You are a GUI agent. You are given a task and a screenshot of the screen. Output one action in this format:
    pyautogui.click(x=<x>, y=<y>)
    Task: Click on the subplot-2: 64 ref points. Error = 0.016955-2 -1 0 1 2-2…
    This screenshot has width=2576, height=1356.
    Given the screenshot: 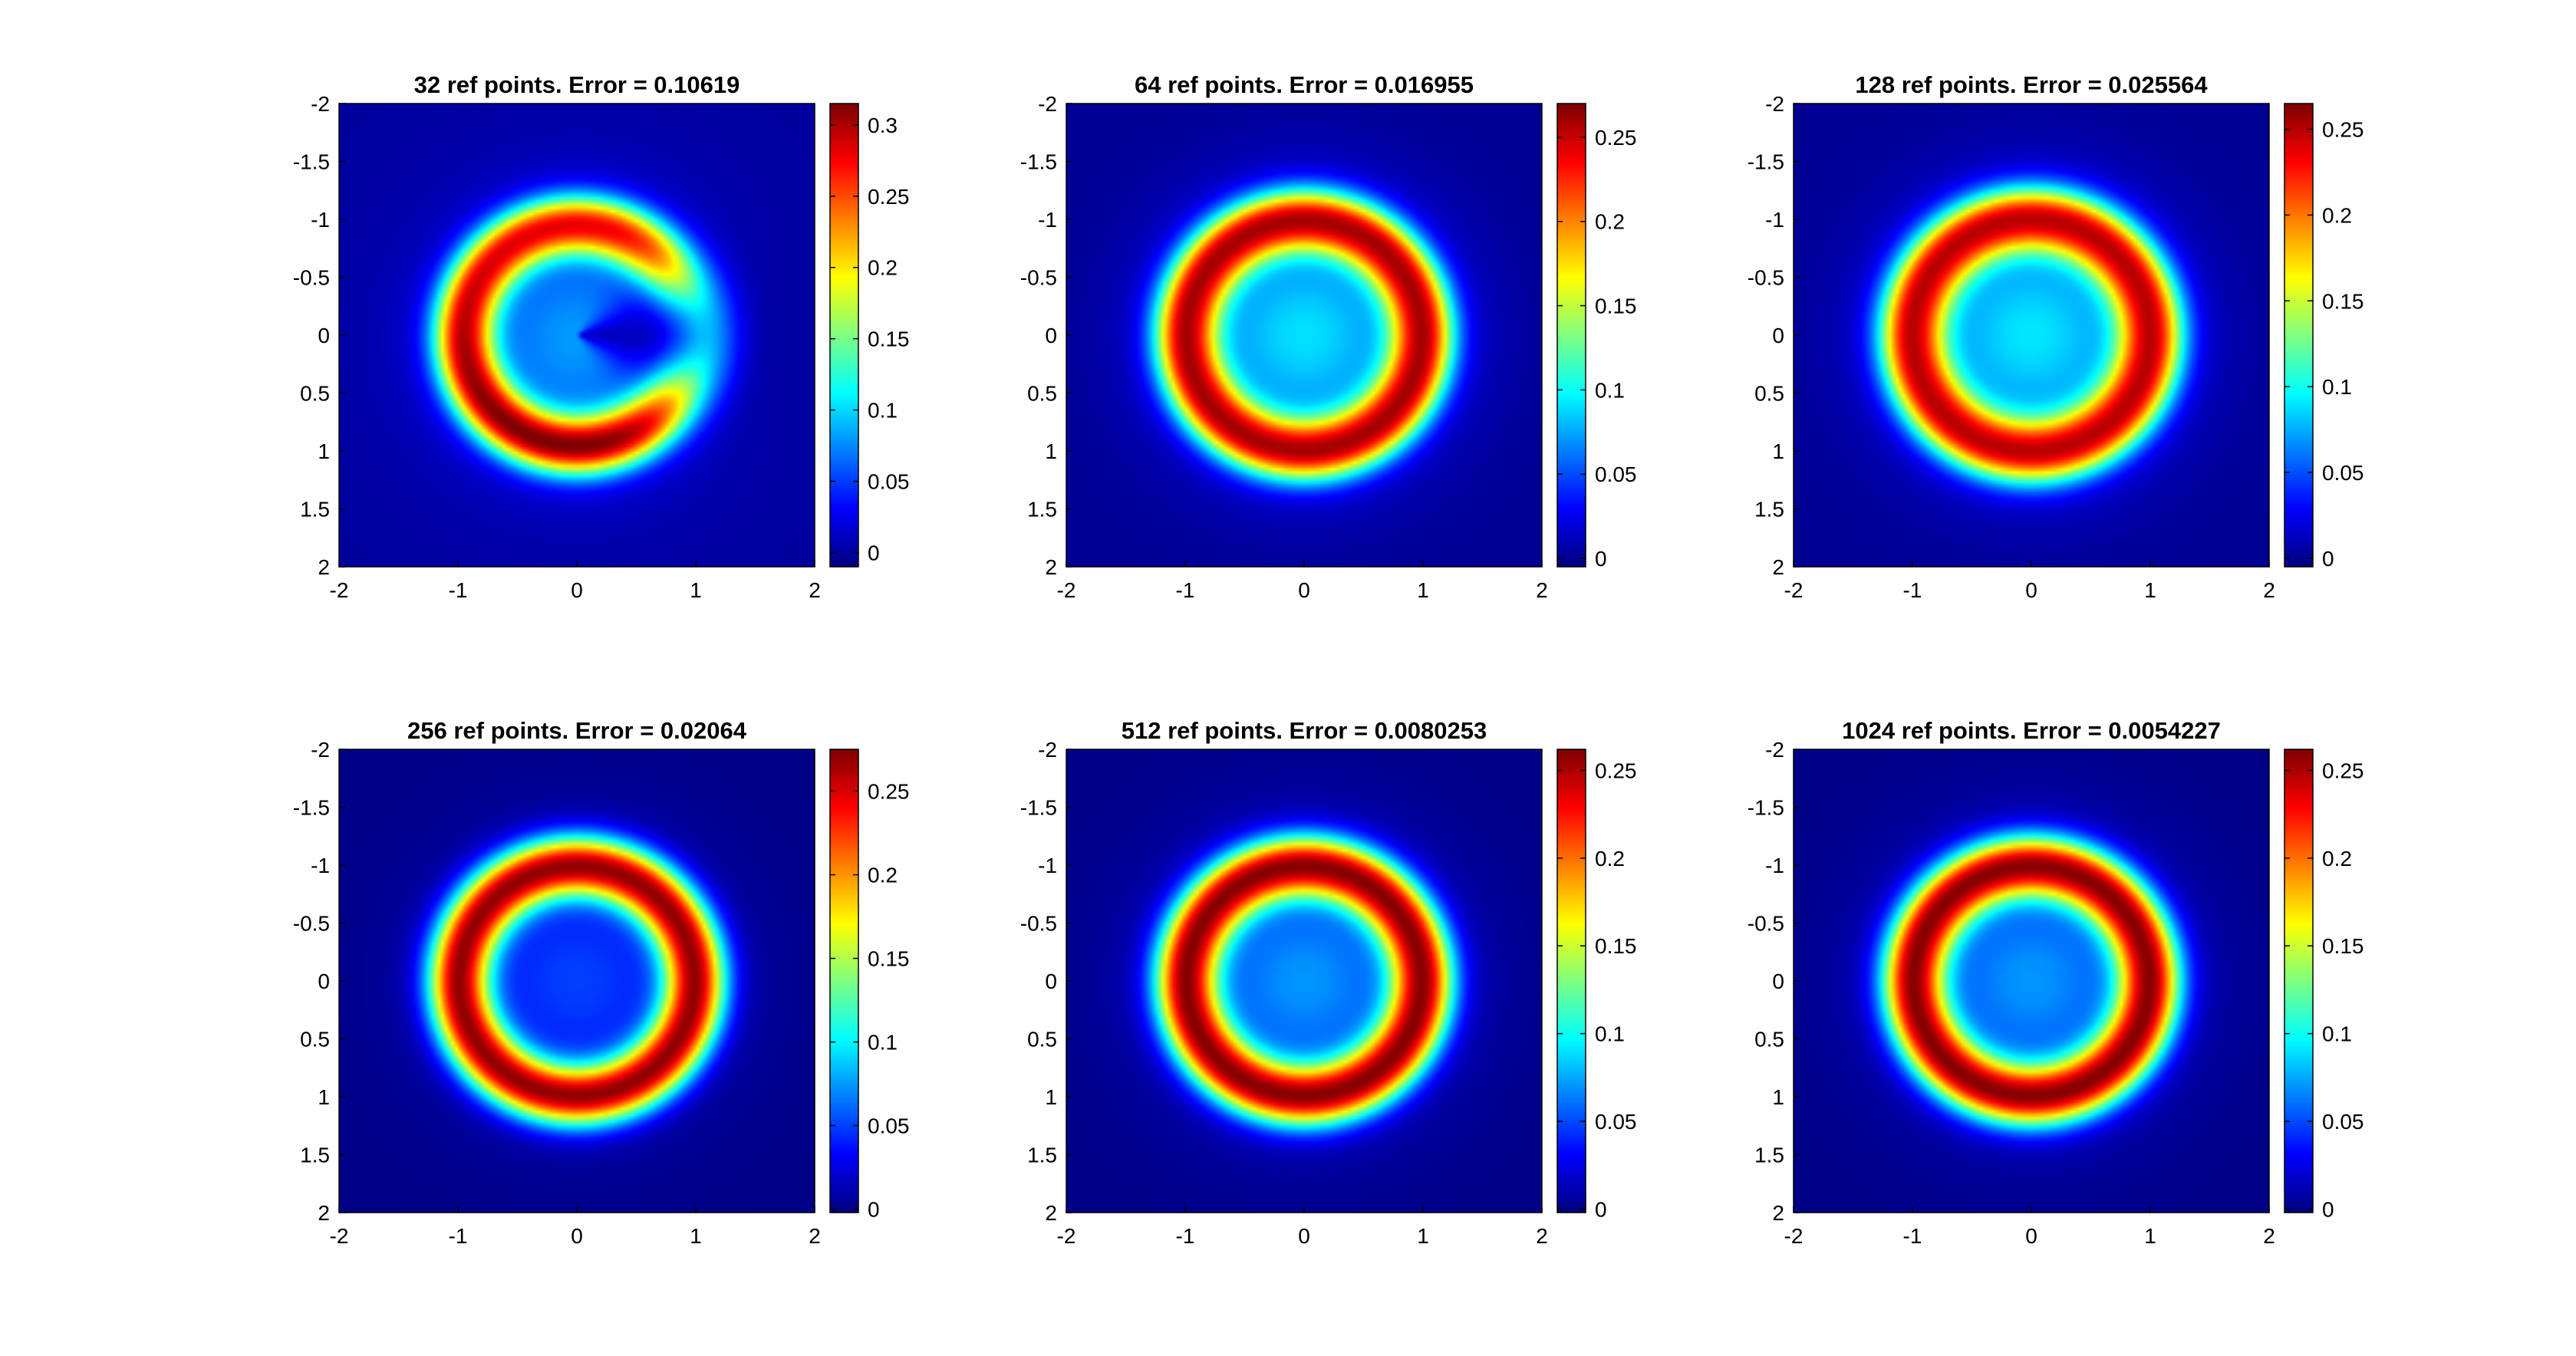 What is the action you would take?
    pyautogui.click(x=1328, y=336)
    